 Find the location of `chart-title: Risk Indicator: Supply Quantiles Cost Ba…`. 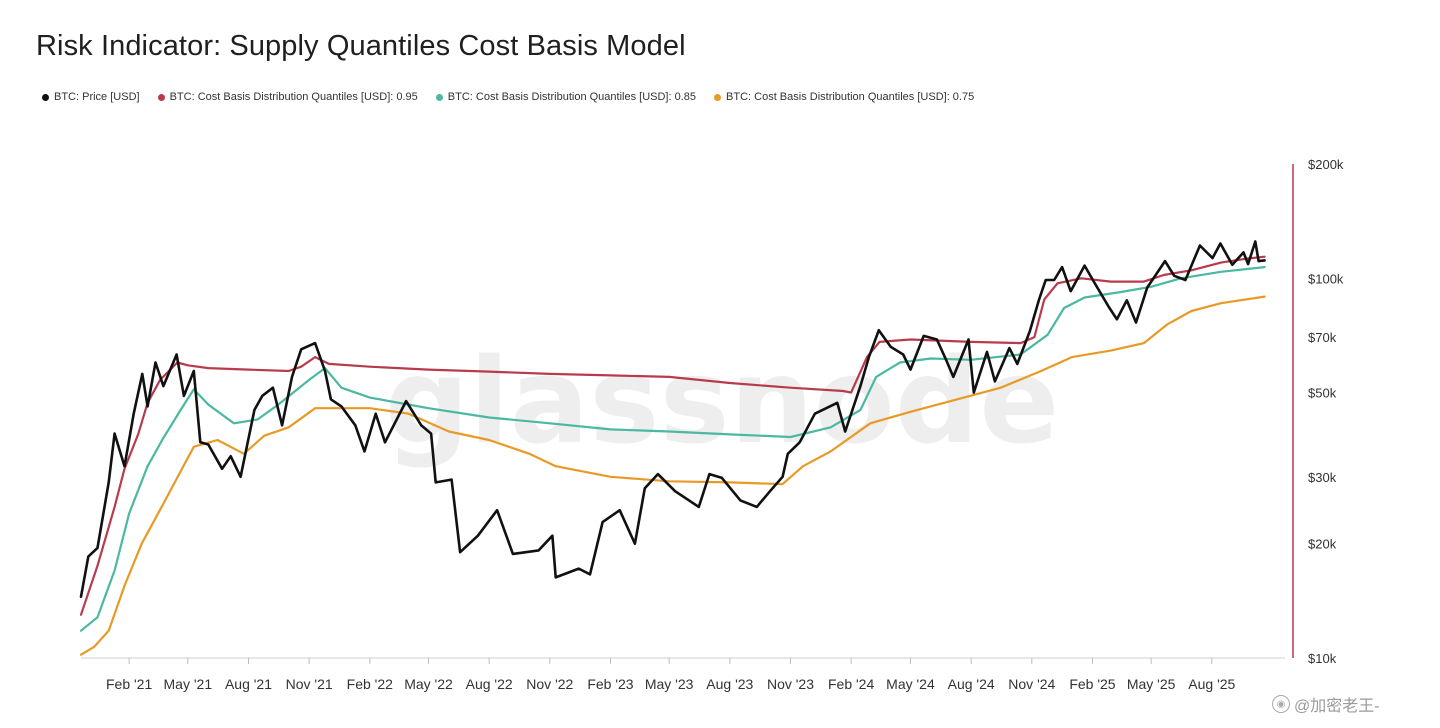

chart-title: Risk Indicator: Supply Quantiles Cost Ba… is located at coordinates (361, 46).